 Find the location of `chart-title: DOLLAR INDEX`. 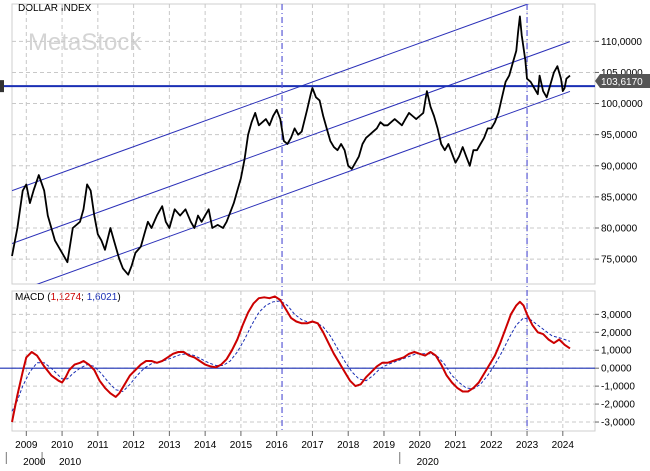

chart-title: DOLLAR INDEX is located at coordinates (55, 8).